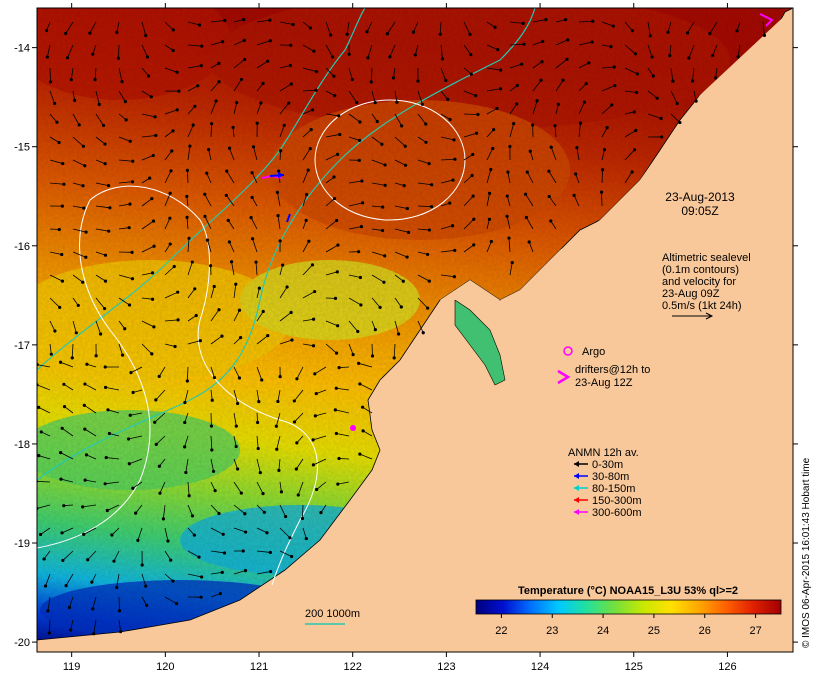 The image size is (820, 680). Describe the element at coordinates (446, 667) in the screenshot. I see `x-tick-label: 123` at that location.